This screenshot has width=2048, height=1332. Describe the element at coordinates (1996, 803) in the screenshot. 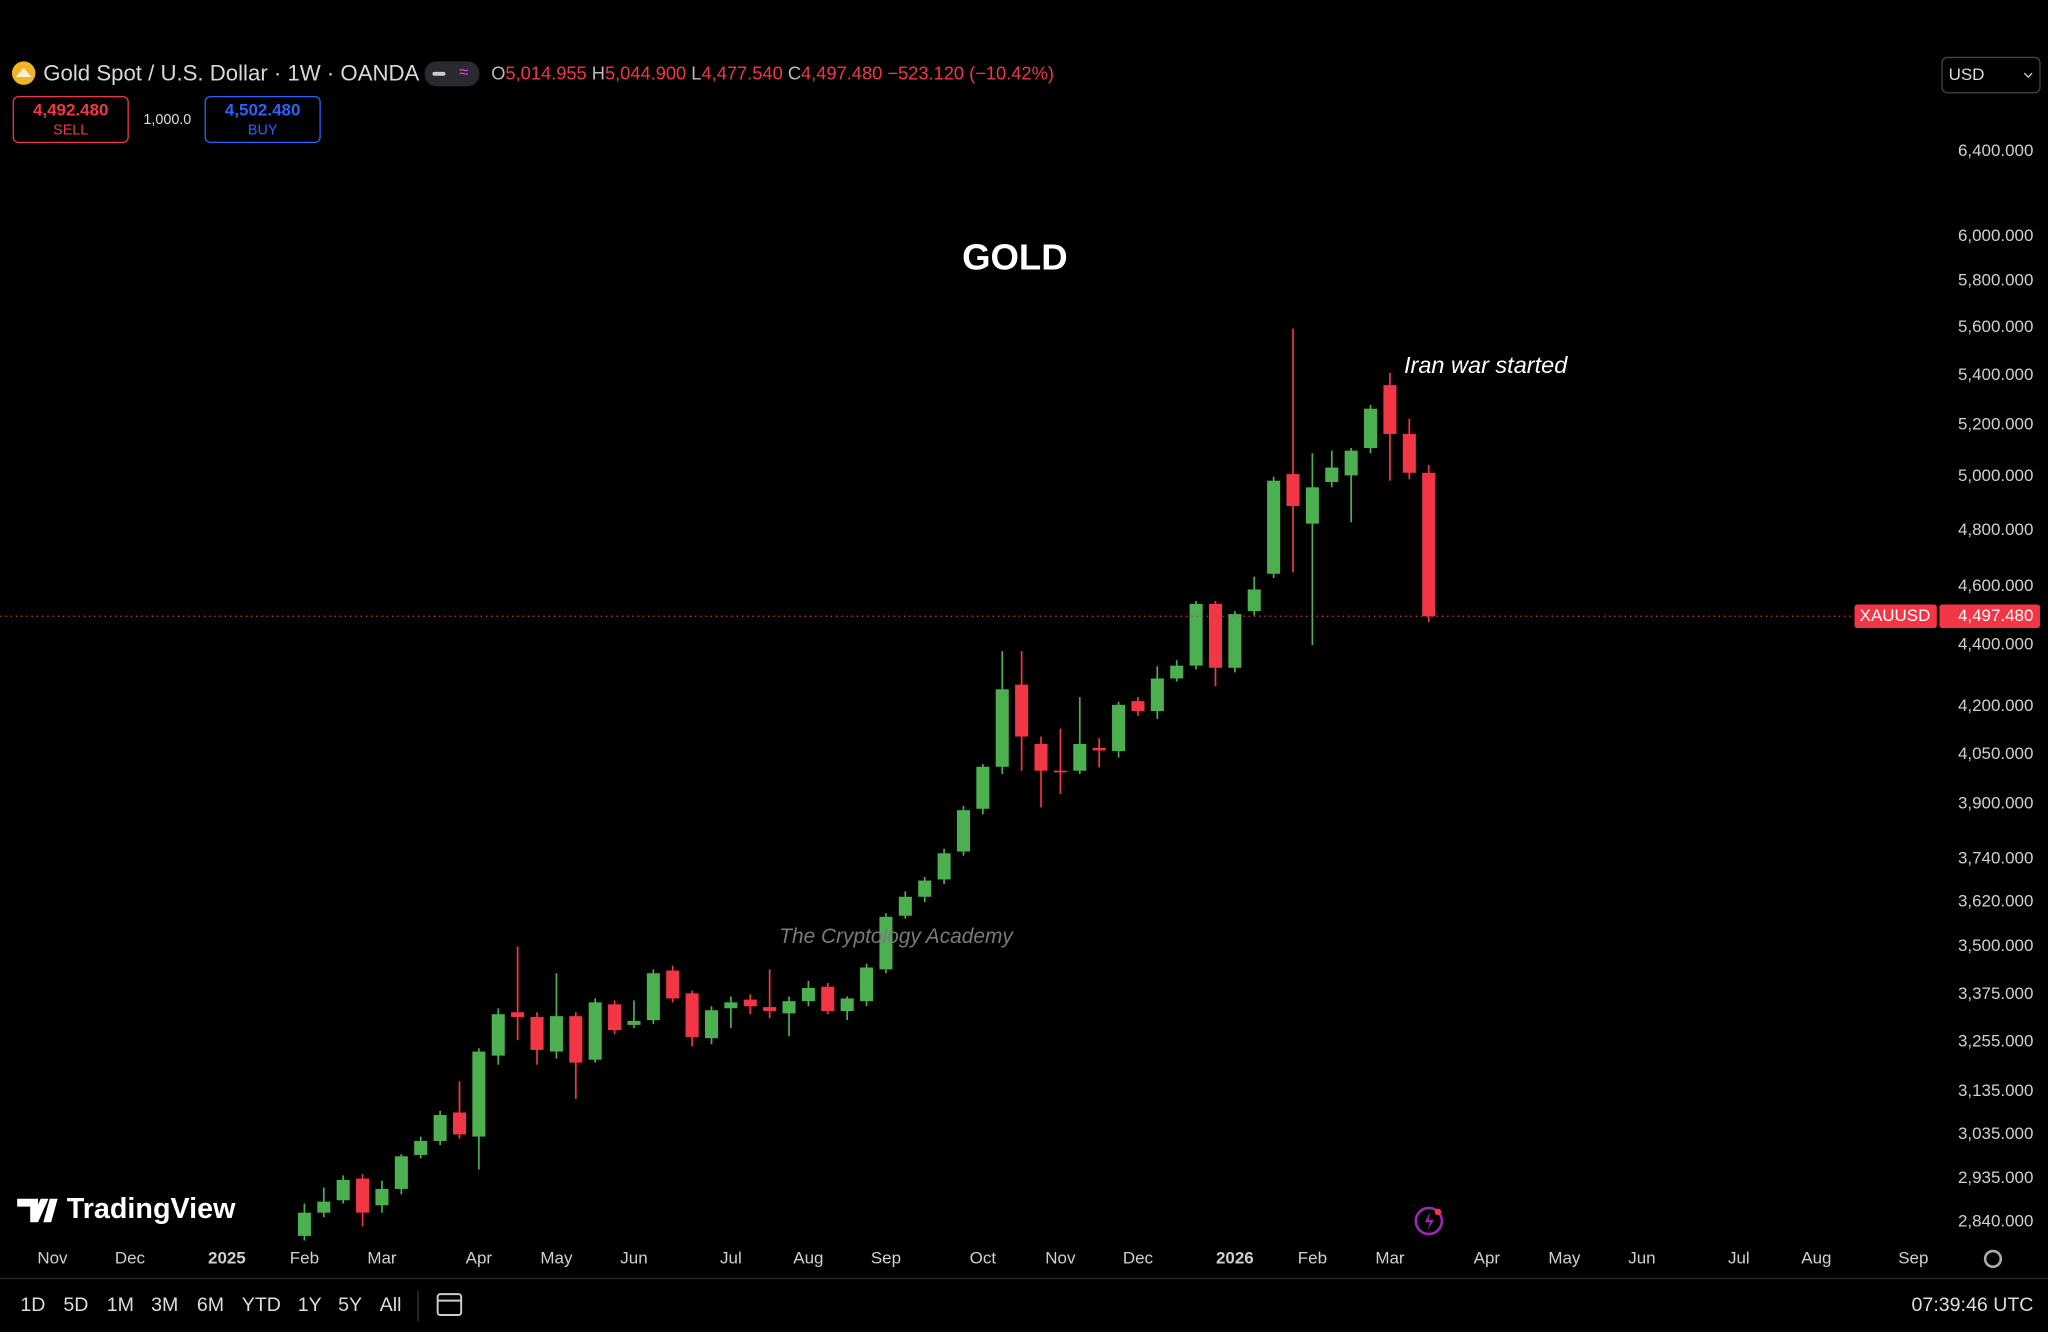

I see `y-tick-label: 3,900.000` at that location.